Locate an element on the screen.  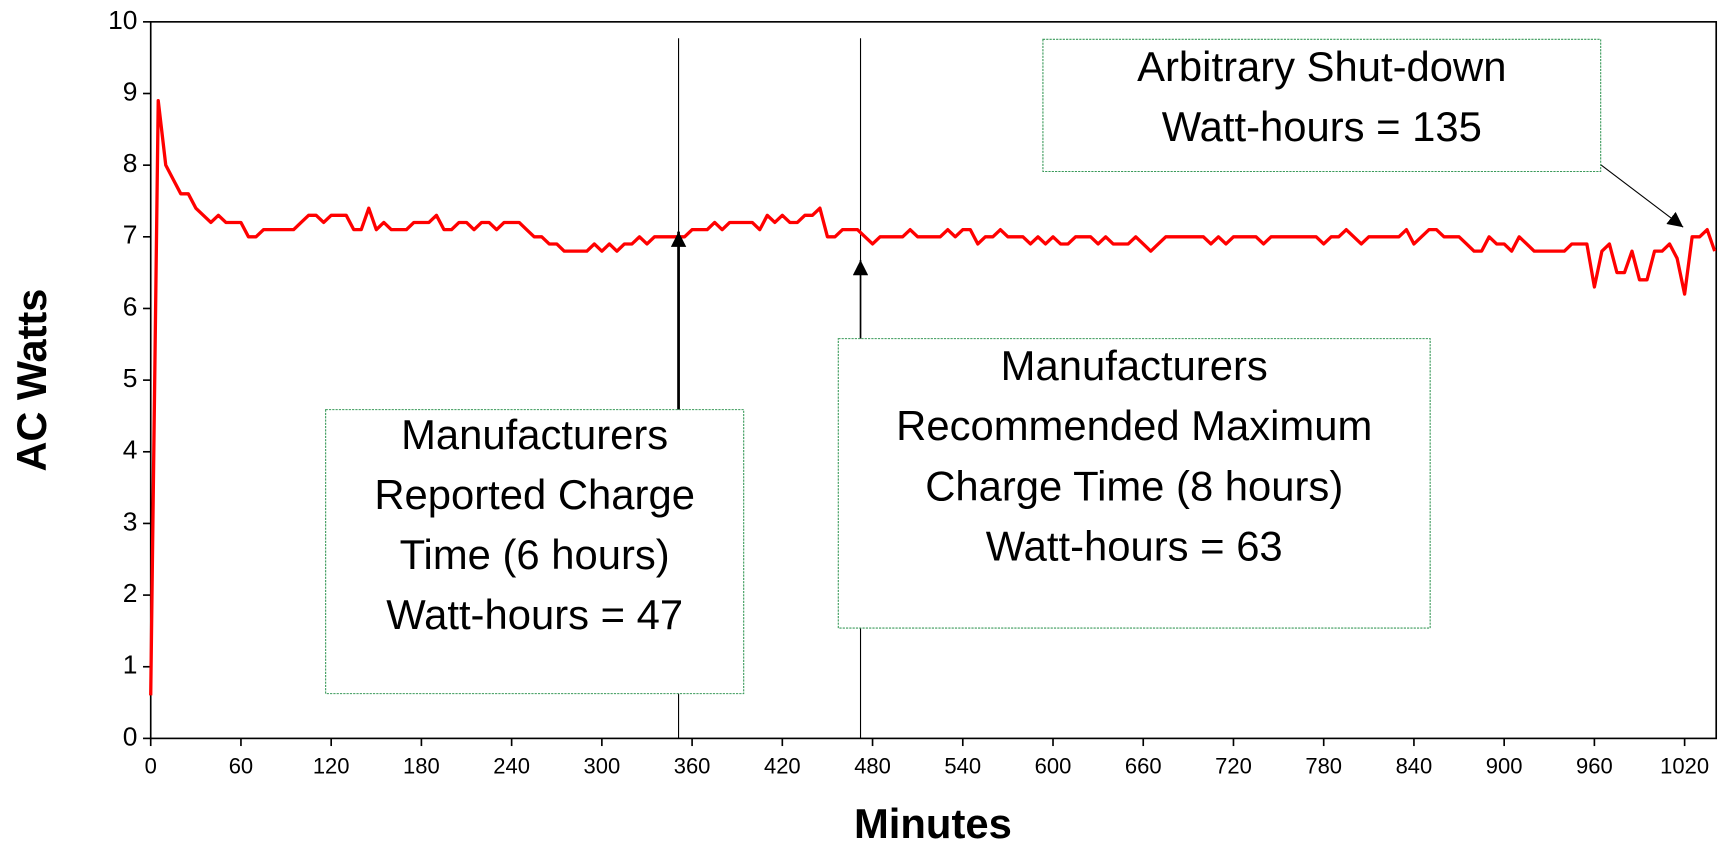
y-tick-label: 8 is located at coordinates (130, 163).